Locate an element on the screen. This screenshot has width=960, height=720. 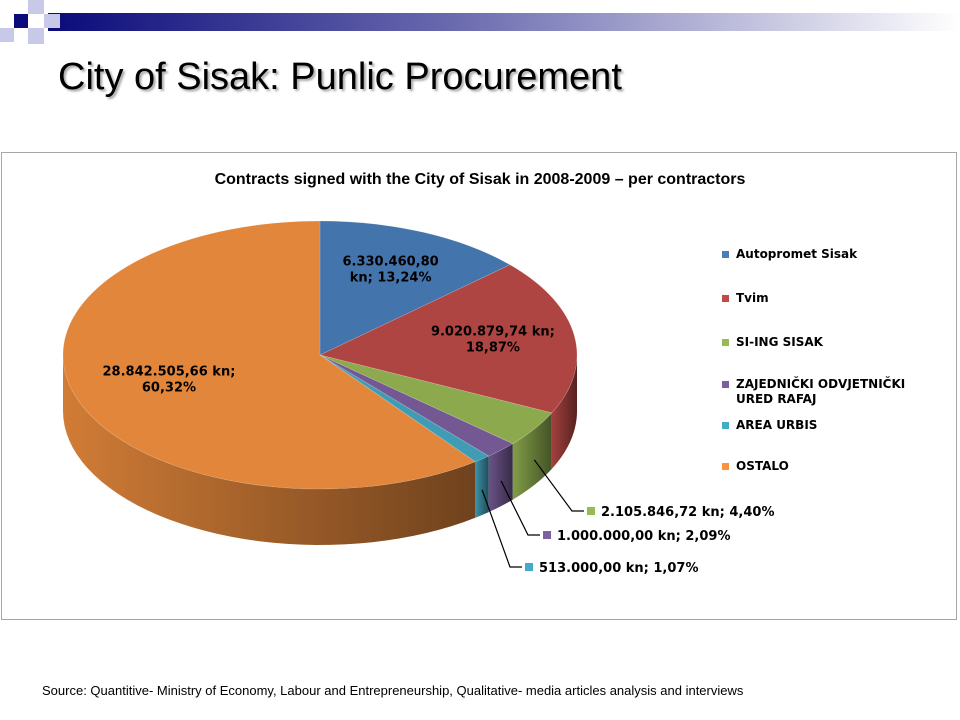
pie-slice-area-urbis is located at coordinates (404, 408).